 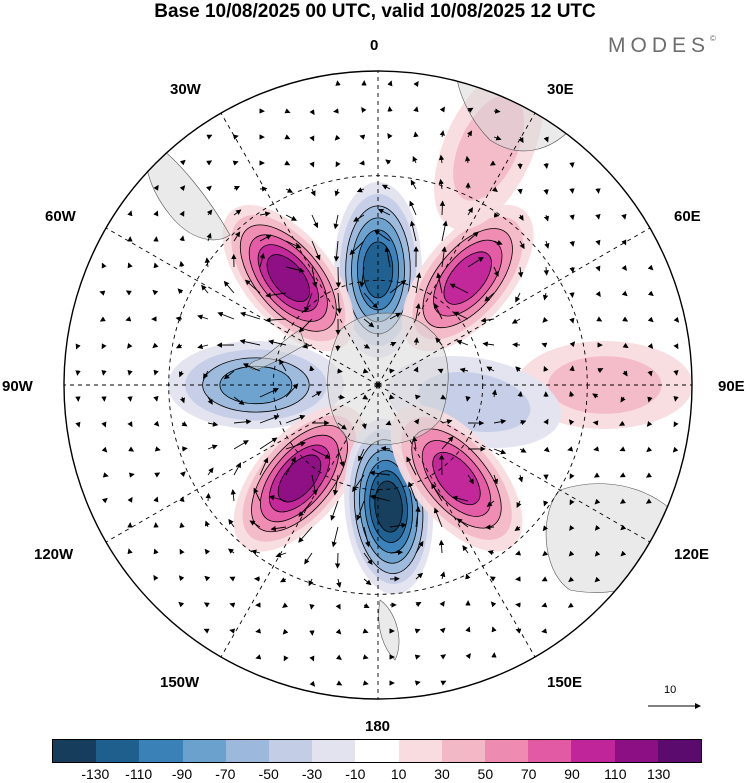 I want to click on colorbar-tick-label: -110, so click(x=139, y=774).